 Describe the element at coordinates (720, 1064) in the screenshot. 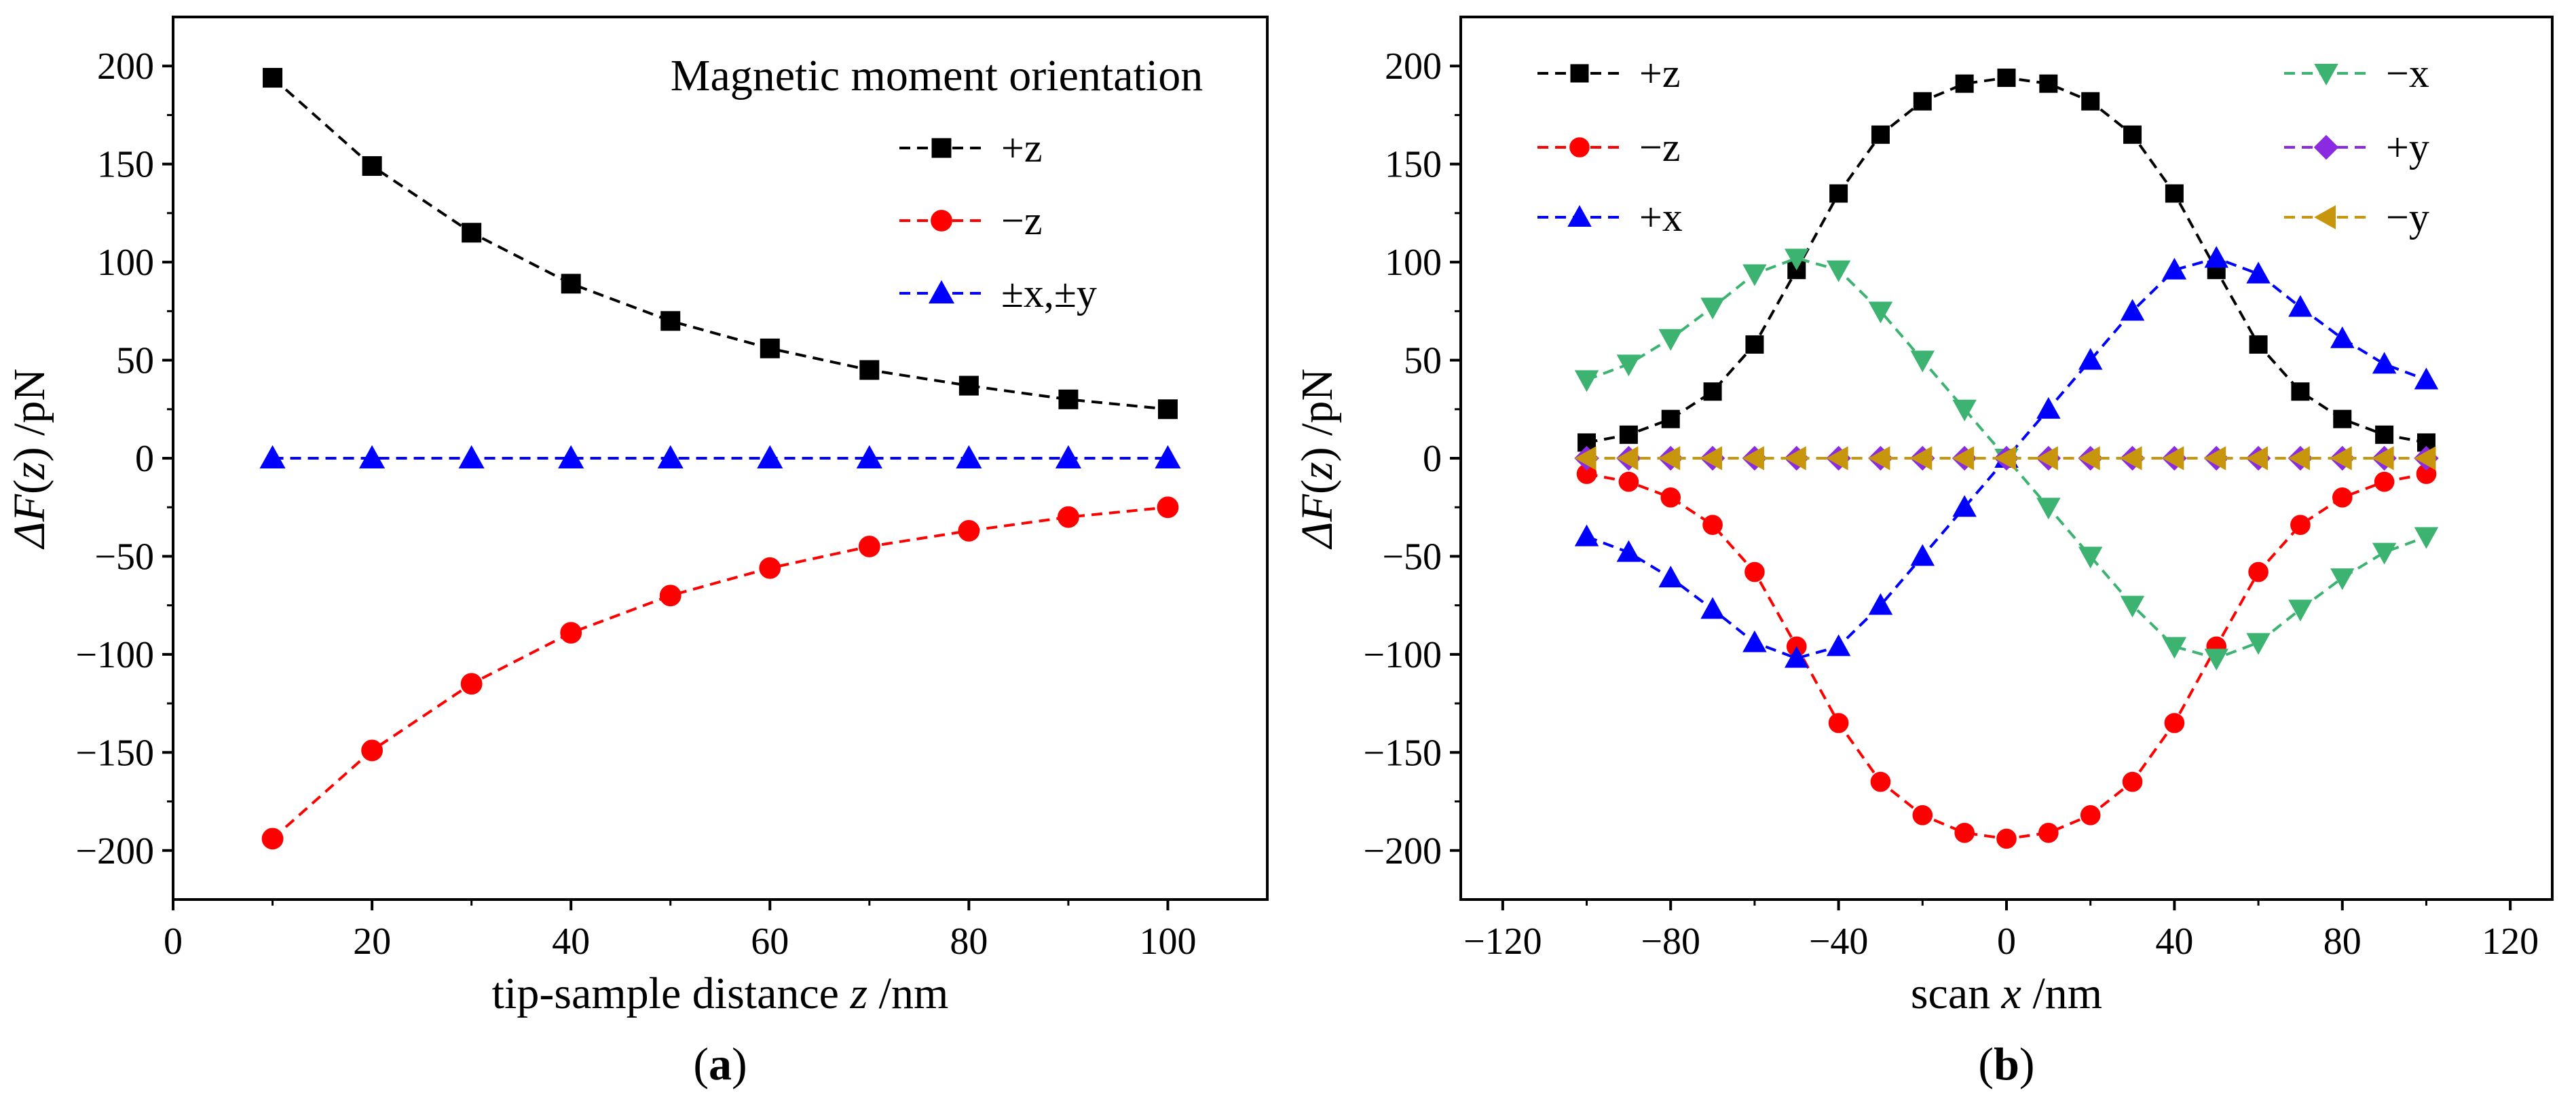

I see `panel-label: (a)` at that location.